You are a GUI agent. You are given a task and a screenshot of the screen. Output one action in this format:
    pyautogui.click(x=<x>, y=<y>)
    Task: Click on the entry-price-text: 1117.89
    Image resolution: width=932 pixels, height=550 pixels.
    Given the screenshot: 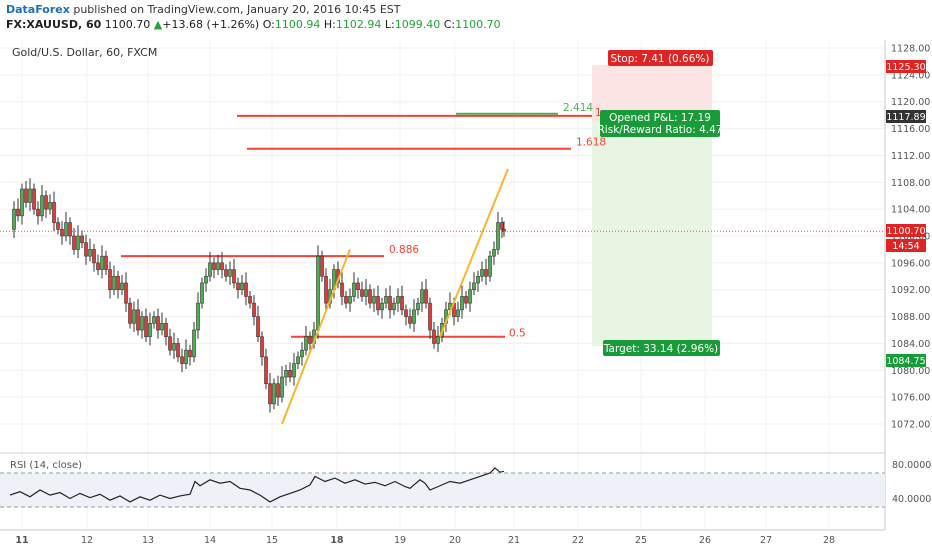 What is the action you would take?
    pyautogui.click(x=905, y=117)
    